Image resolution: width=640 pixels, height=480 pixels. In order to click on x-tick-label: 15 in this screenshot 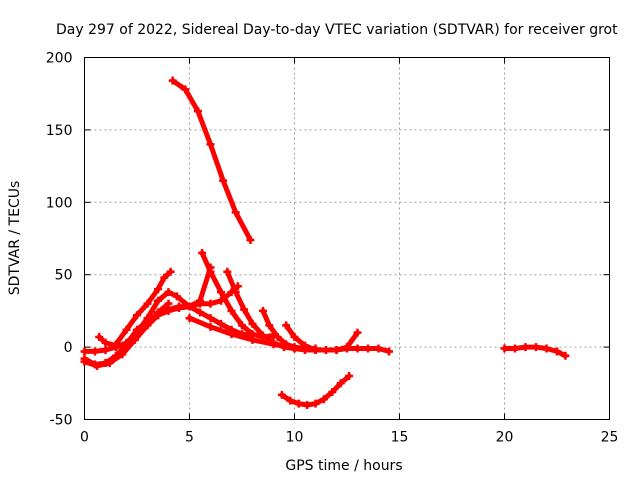, I will do `click(400, 438)`.